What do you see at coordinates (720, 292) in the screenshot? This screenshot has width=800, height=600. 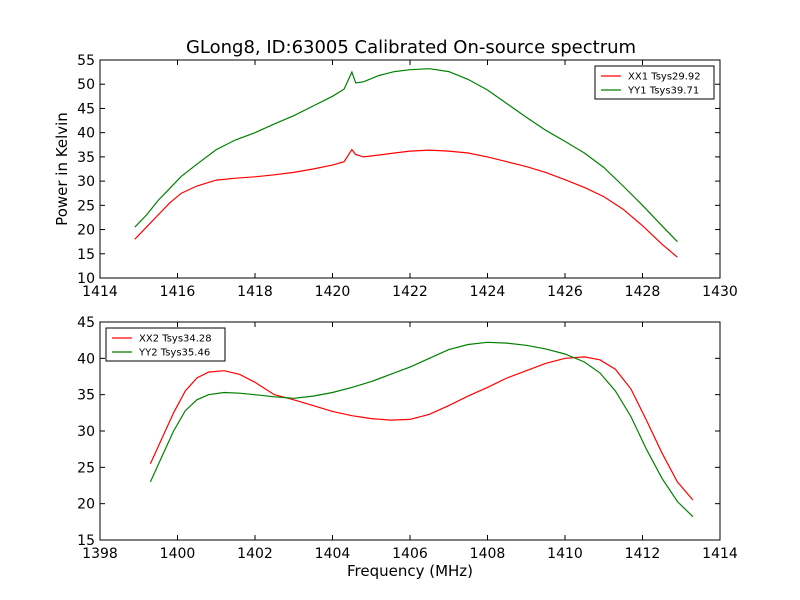 I see `x-tick-label: 1430` at bounding box center [720, 292].